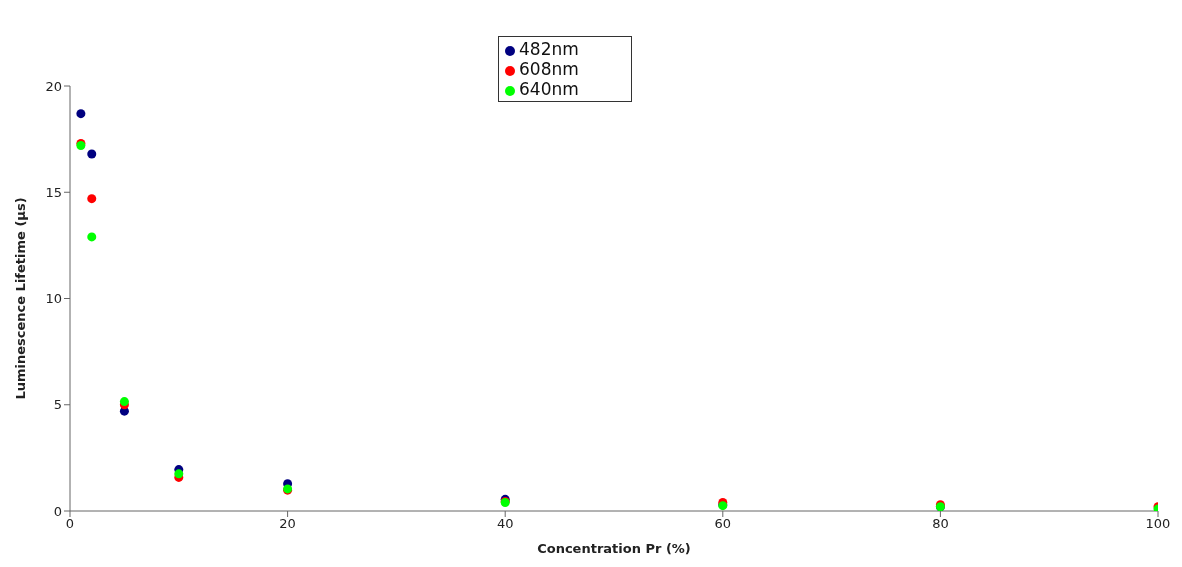 This screenshot has height=567, width=1182. What do you see at coordinates (549, 69) in the screenshot?
I see `legend-label: 608nm` at bounding box center [549, 69].